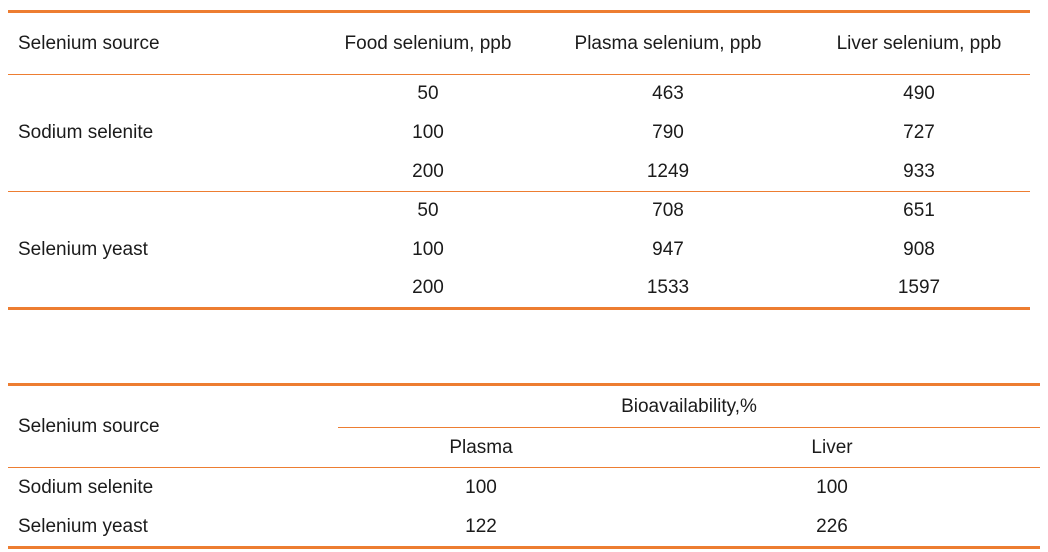  I want to click on table-row: 200 1533 1597, so click(519, 289).